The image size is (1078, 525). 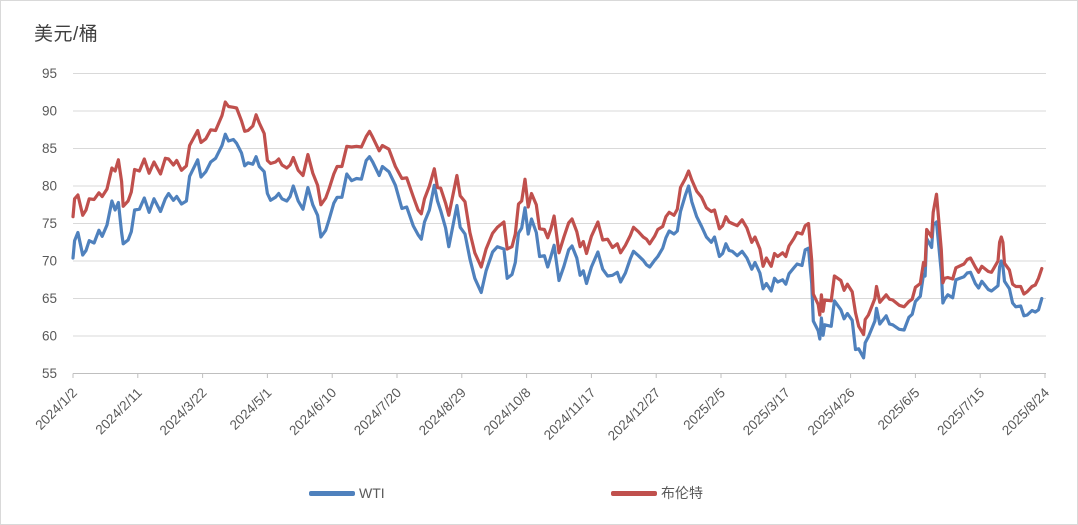 What do you see at coordinates (119, 411) in the screenshot?
I see `x-tick-label: 2024/2/11` at bounding box center [119, 411].